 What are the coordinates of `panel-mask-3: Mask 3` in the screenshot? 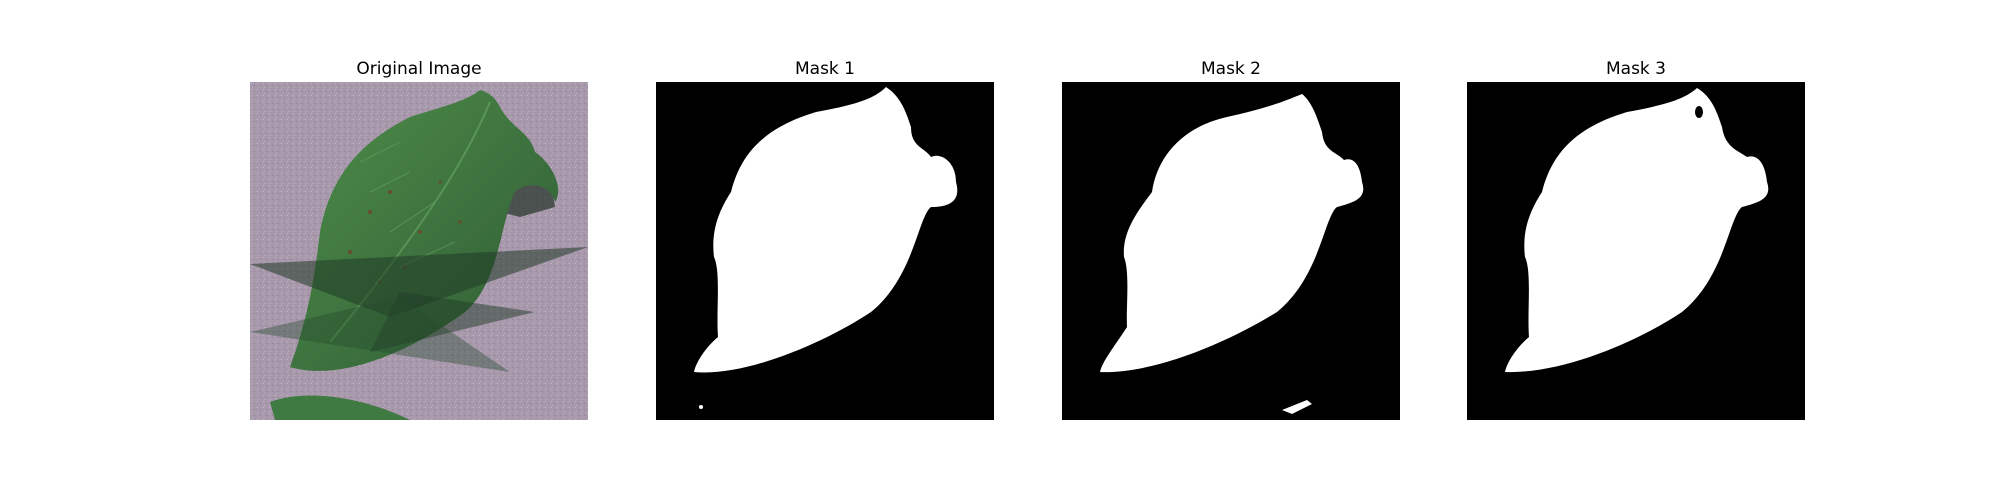 It's located at (1636, 239).